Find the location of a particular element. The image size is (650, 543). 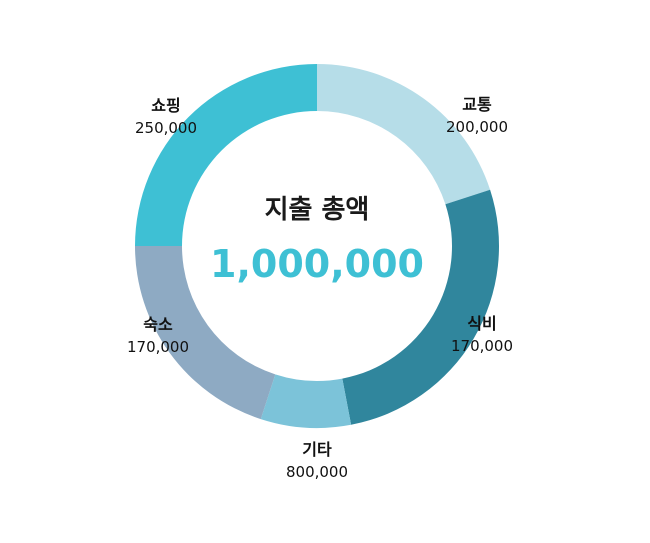

total-value: 1,000,000 is located at coordinates (317, 264).